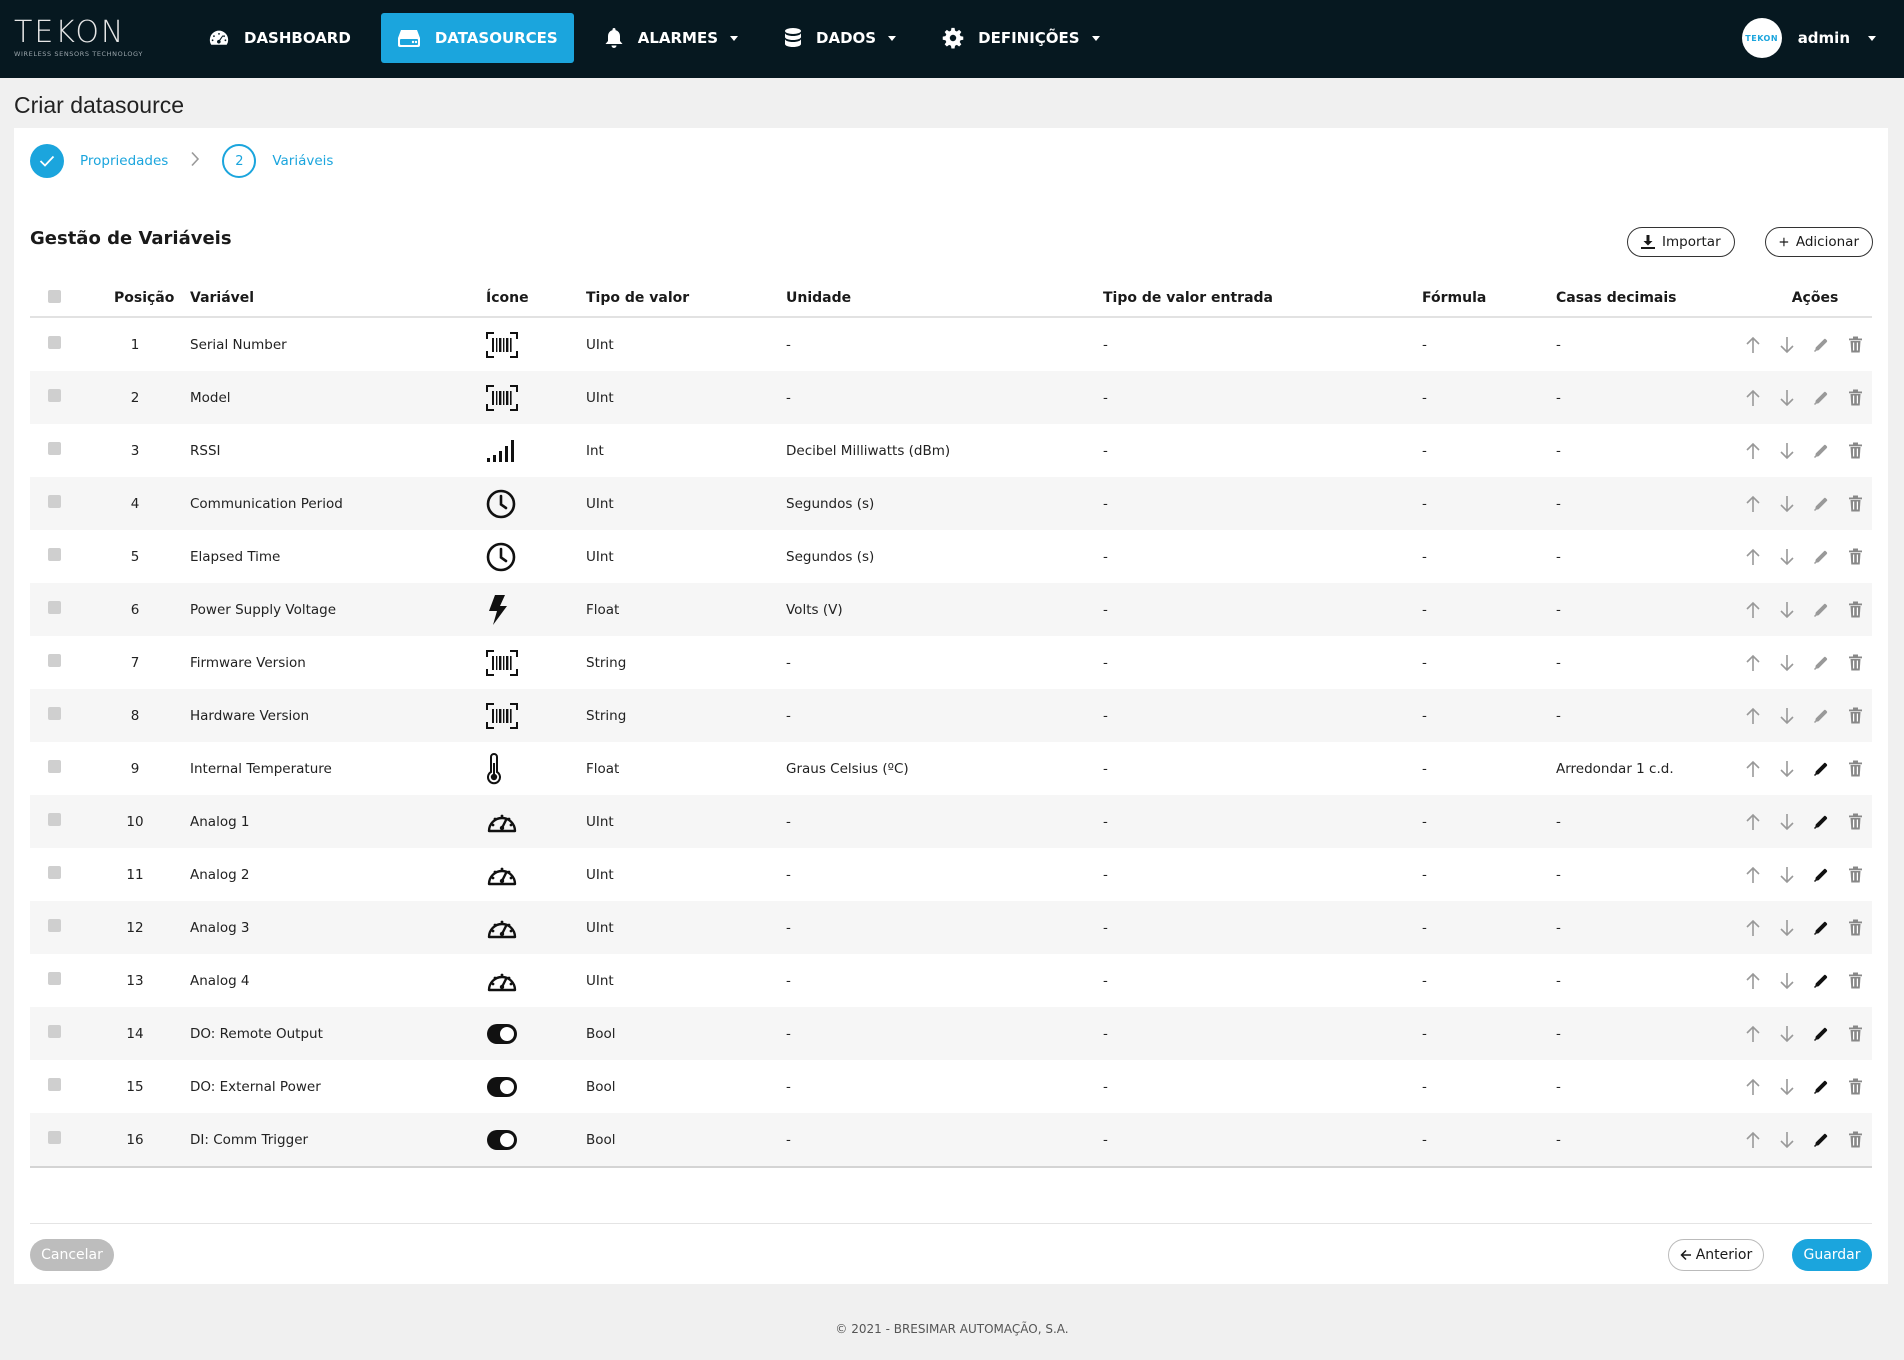 The width and height of the screenshot is (1904, 1360). Describe the element at coordinates (1832, 1255) in the screenshot. I see `save-button: Guardar` at that location.